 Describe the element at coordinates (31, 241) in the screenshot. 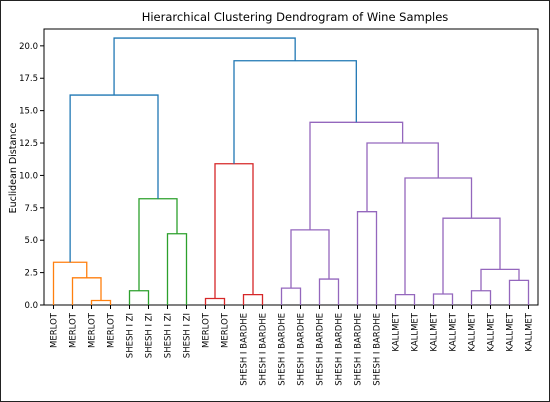

I see `y-tick-label: 5.0` at that location.